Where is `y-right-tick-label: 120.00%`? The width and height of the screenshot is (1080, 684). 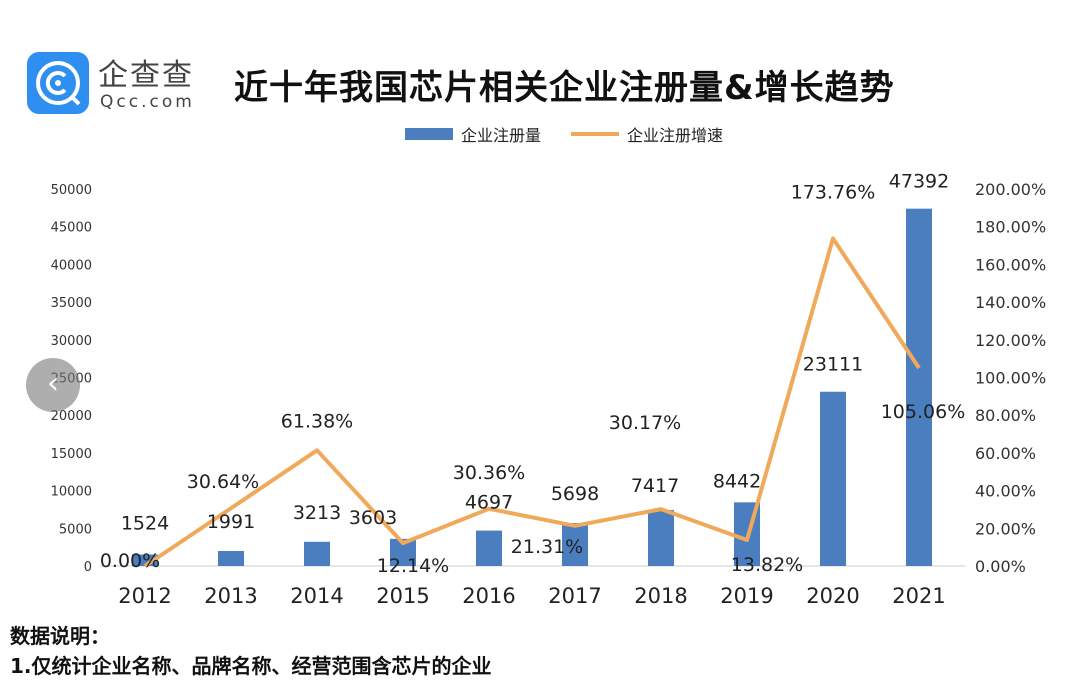
y-right-tick-label: 120.00% is located at coordinates (1010, 340).